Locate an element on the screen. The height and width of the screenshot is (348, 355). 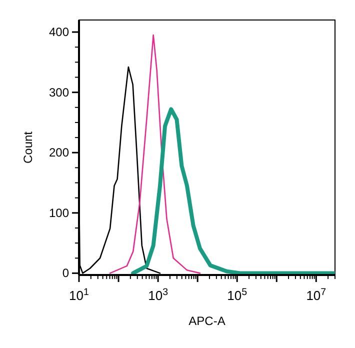
x-tick-label: 10$^{5}$ is located at coordinates (237, 294).